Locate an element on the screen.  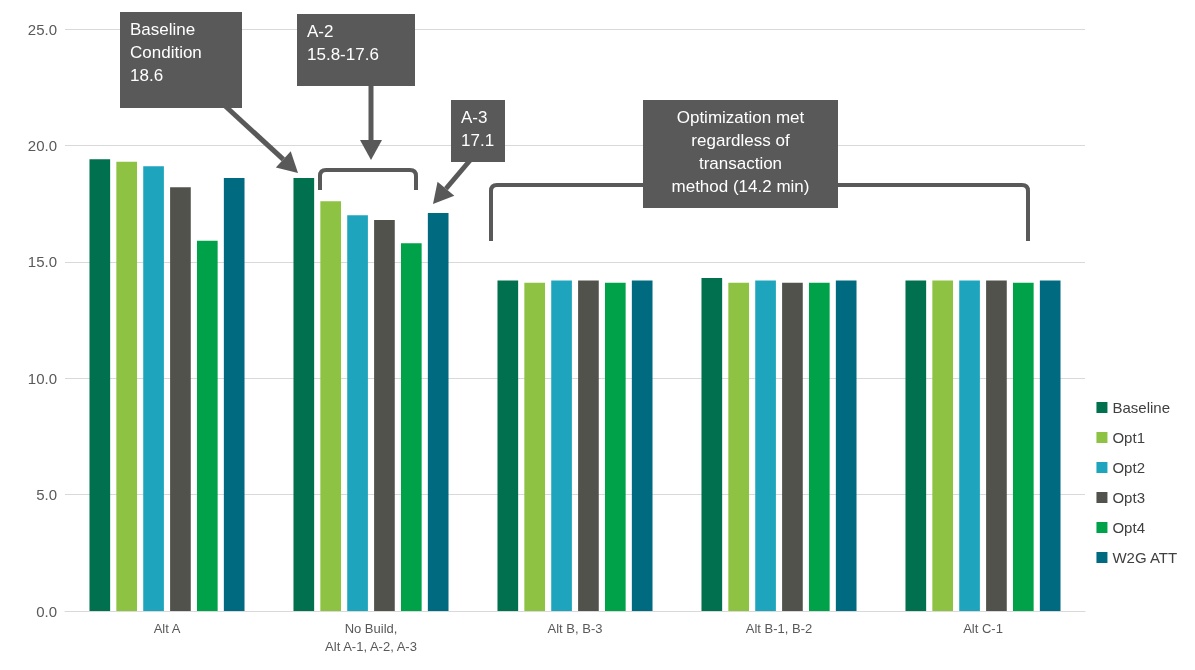
y-tick-label: 15.0 is located at coordinates (42, 262).